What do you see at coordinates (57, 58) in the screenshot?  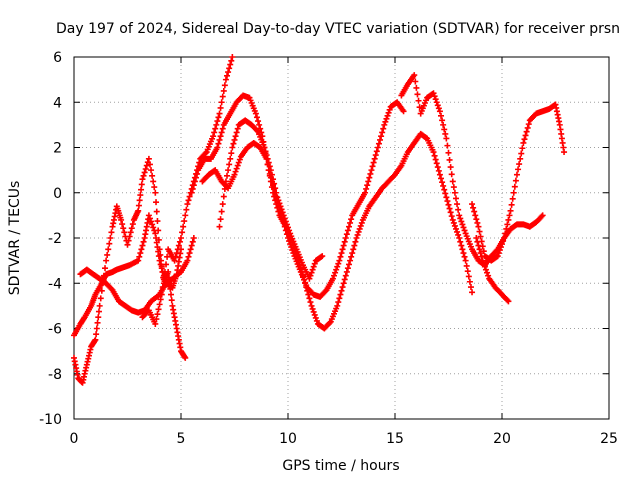 I see `y-tick-label: 6` at bounding box center [57, 58].